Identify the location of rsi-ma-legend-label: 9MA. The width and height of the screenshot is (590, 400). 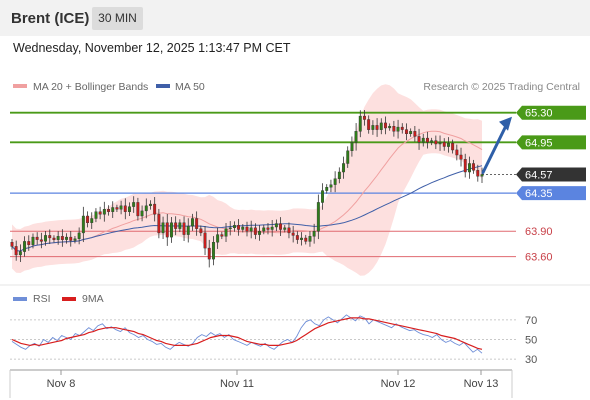
(93, 299).